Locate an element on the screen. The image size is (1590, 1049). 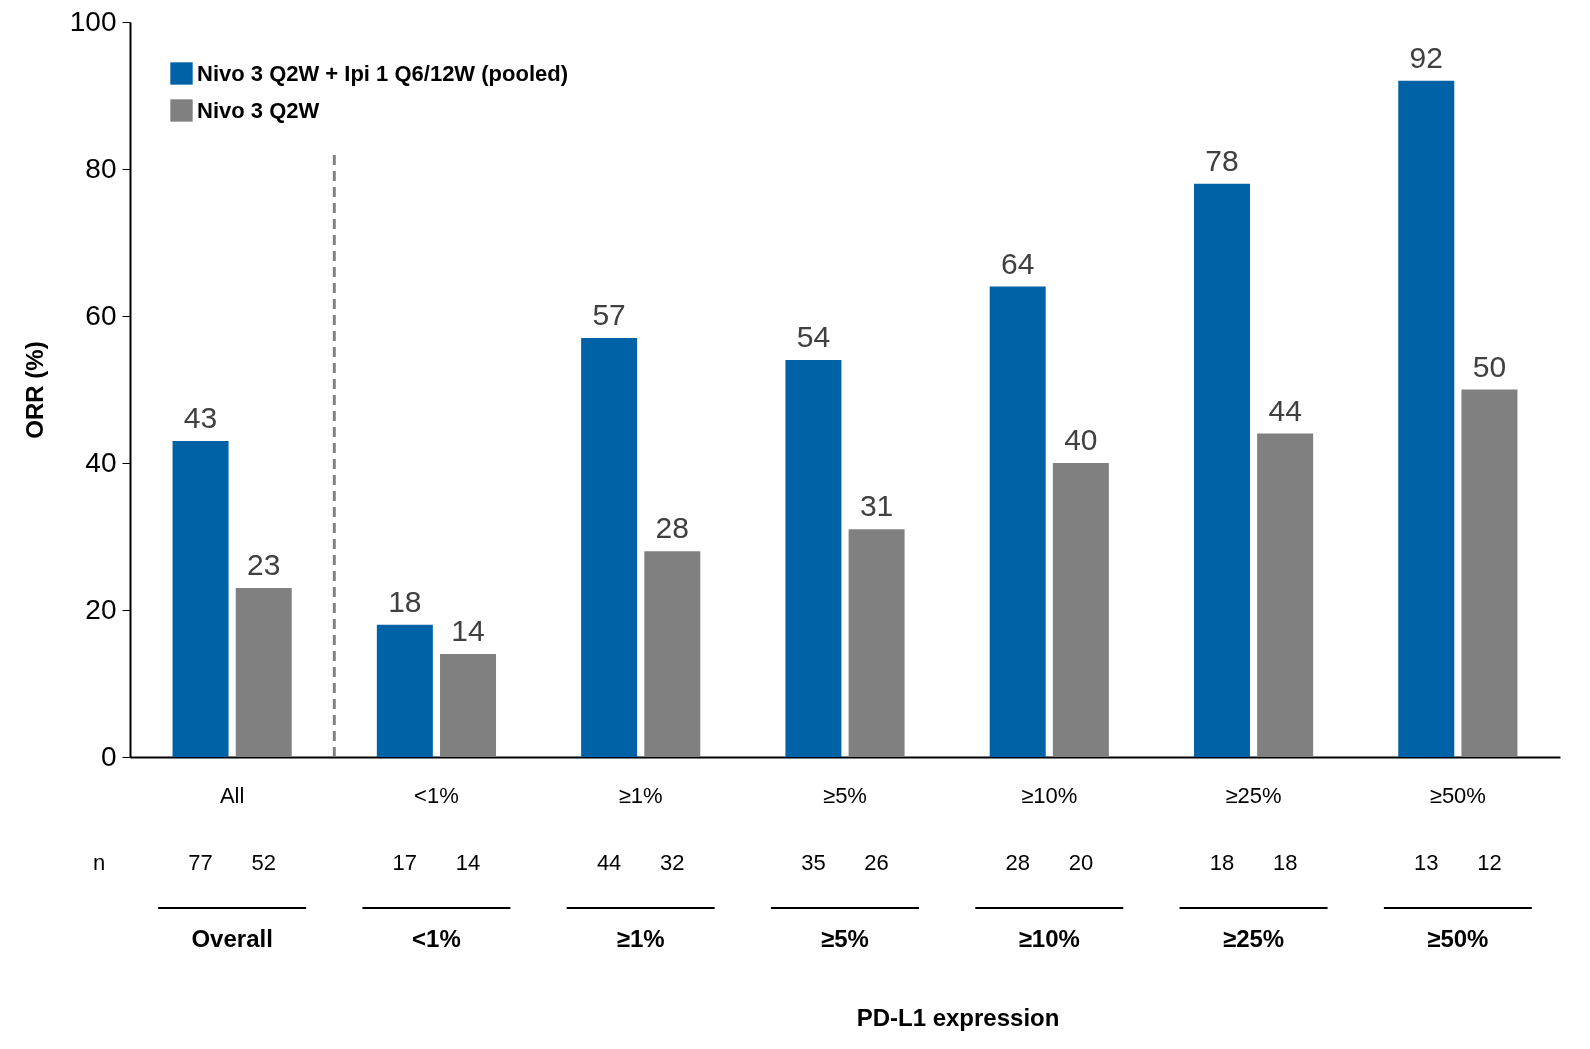
y-tick-label: 80 is located at coordinates (101, 168).